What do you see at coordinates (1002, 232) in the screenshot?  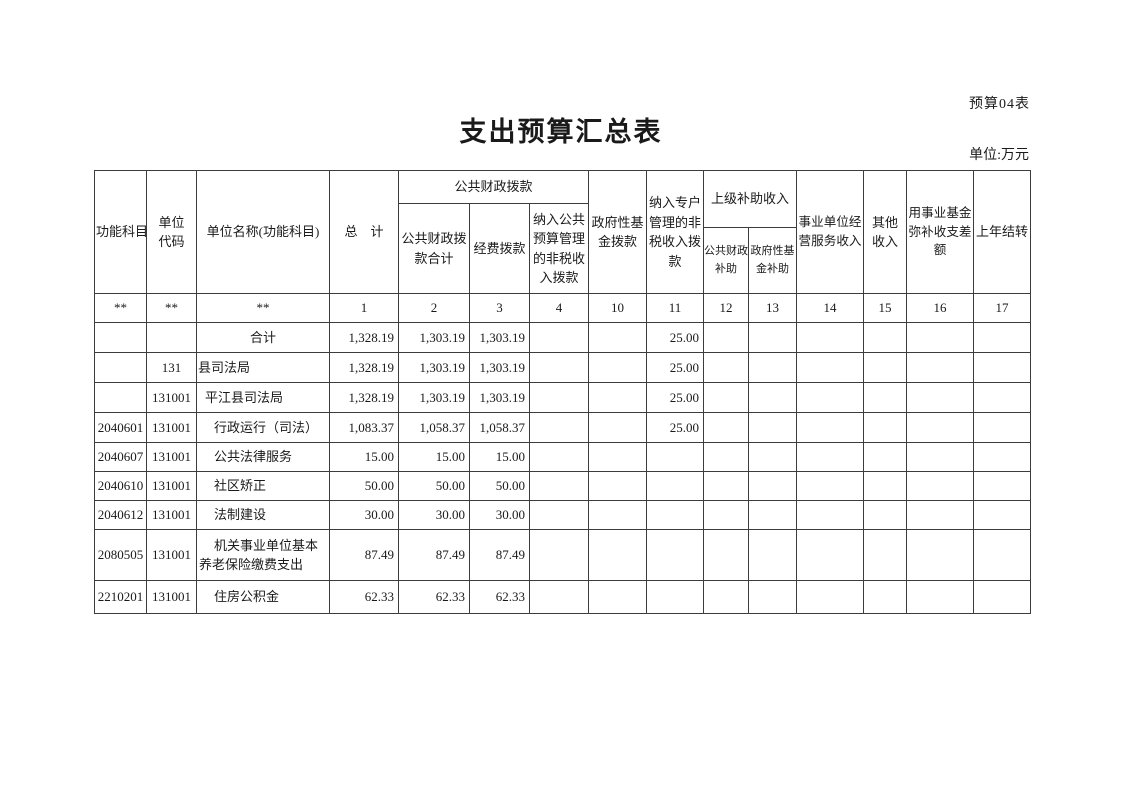 I see `header-prior-year-carryover: 上年结转` at bounding box center [1002, 232].